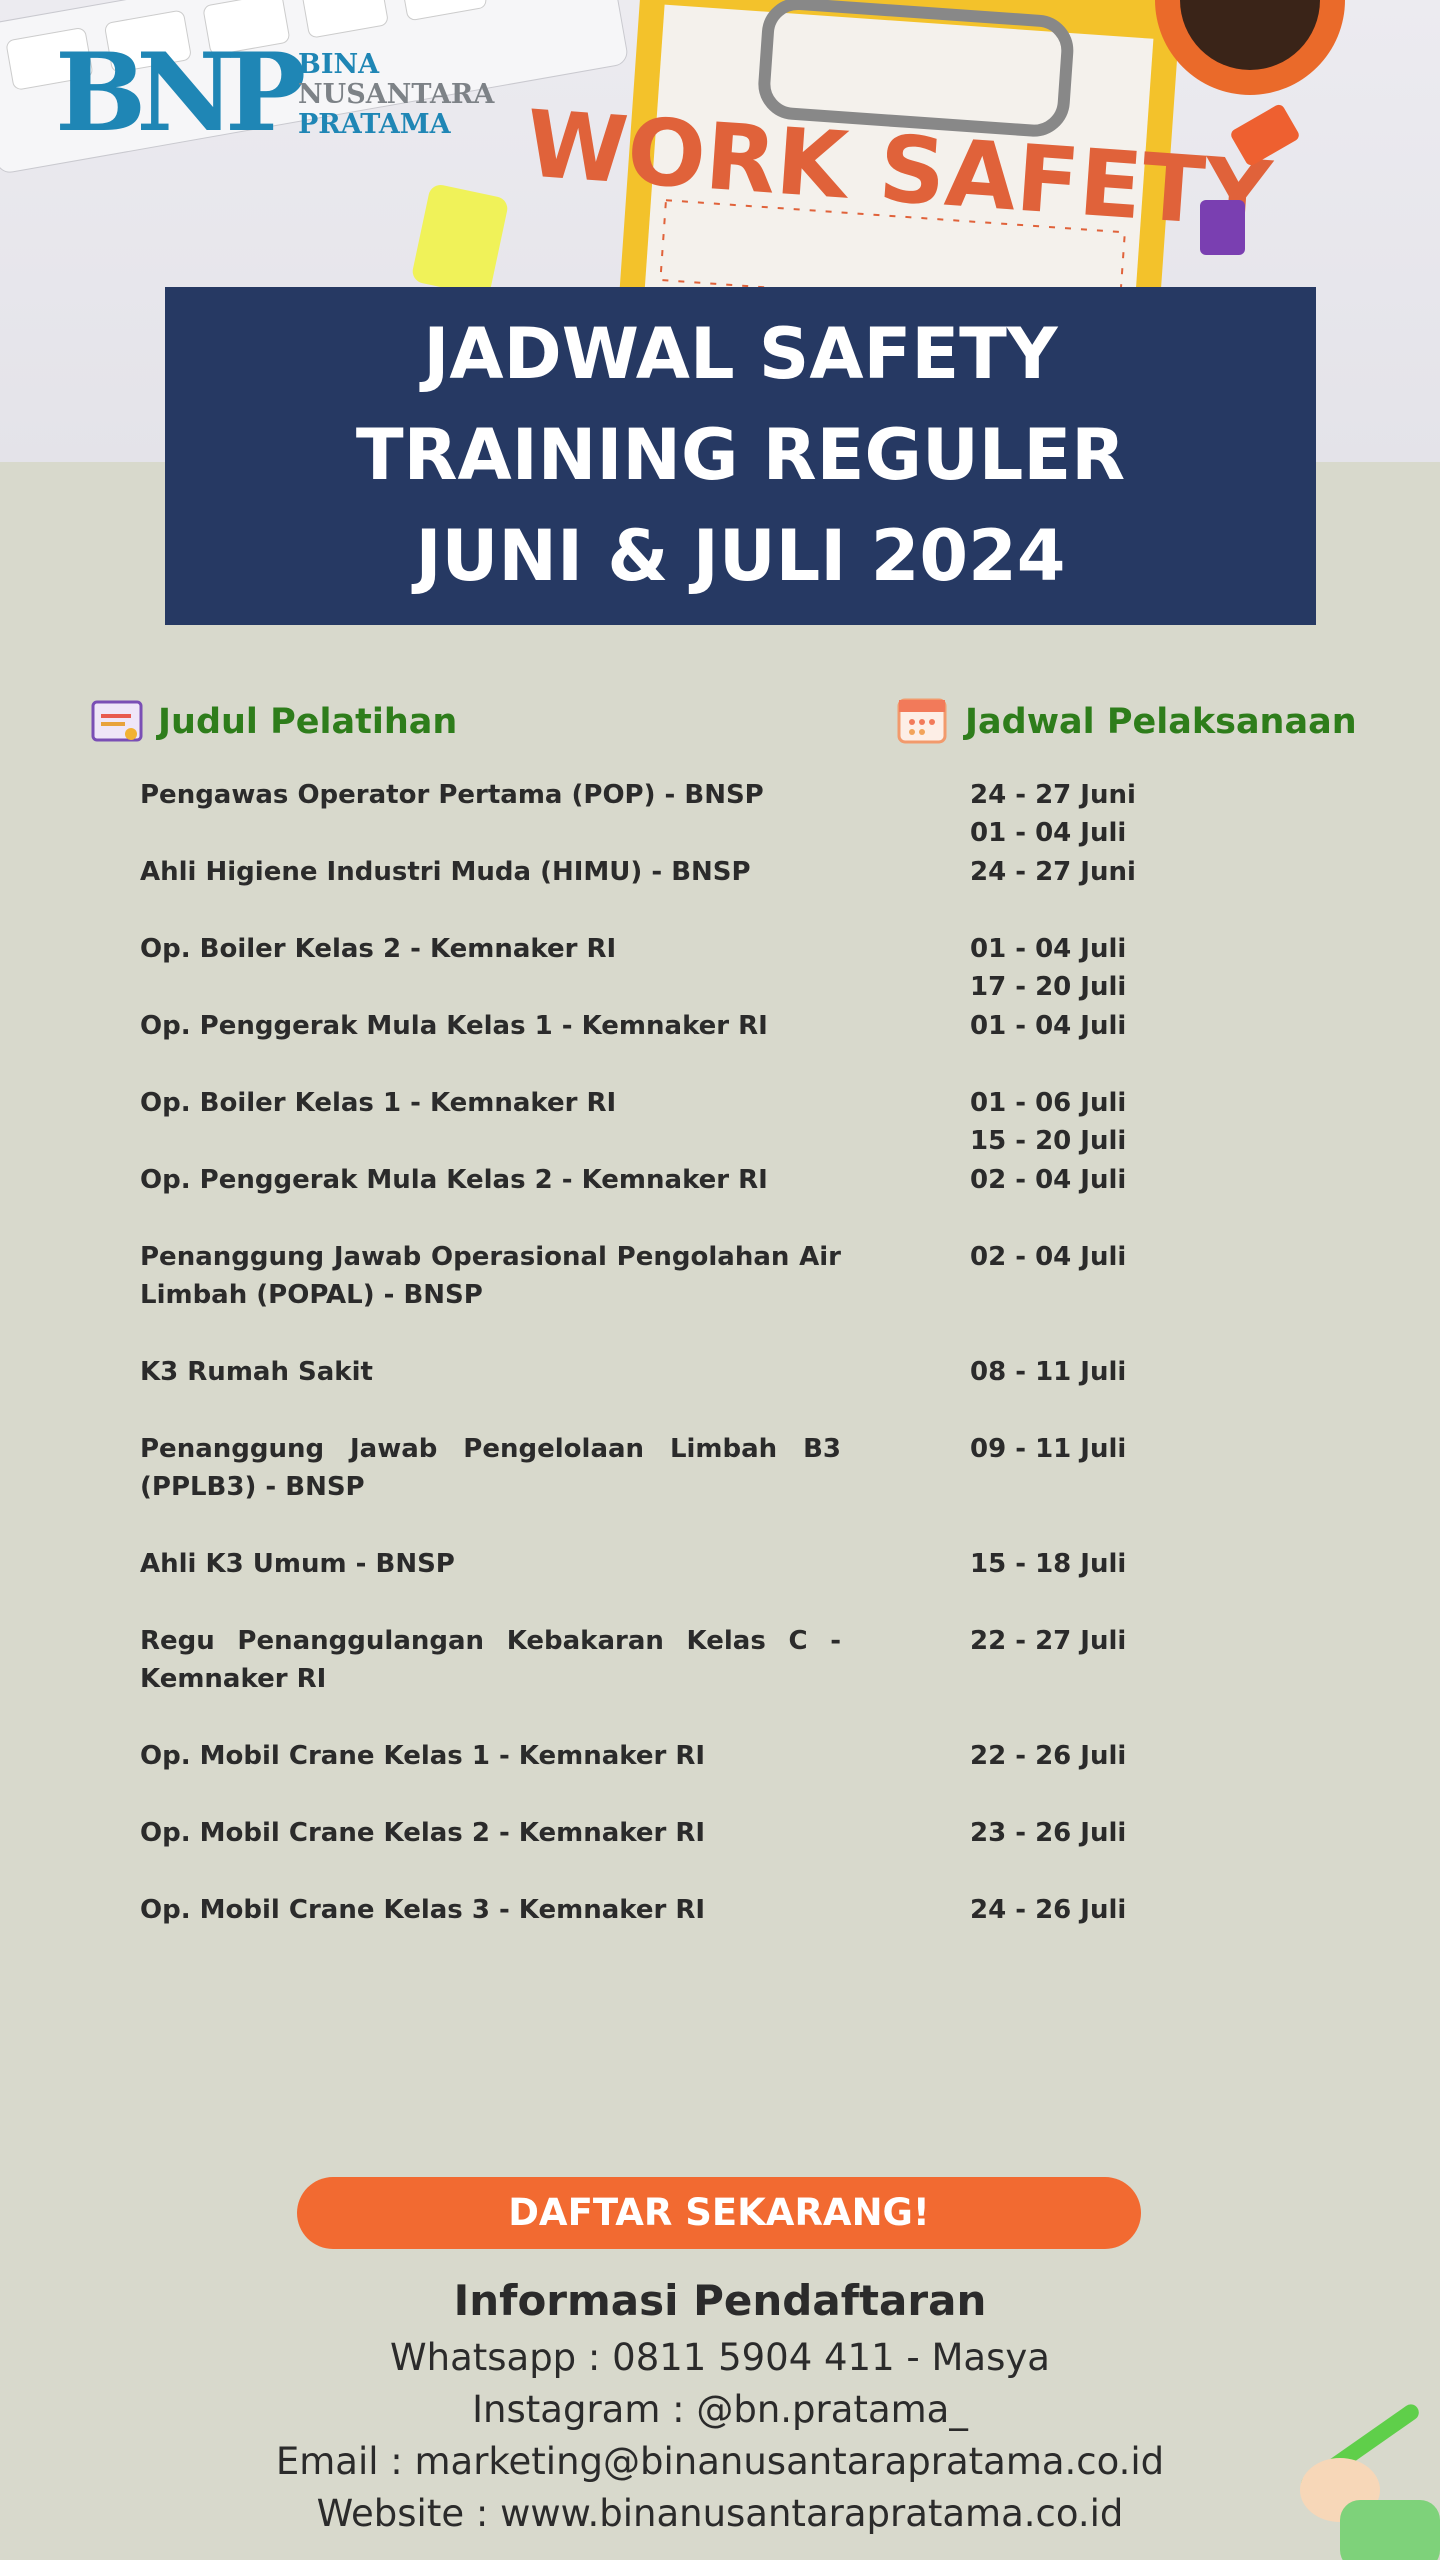 The height and width of the screenshot is (2560, 1440). Describe the element at coordinates (1048, 1103) in the screenshot. I see `date-range: 01 - 06 Juli` at that location.